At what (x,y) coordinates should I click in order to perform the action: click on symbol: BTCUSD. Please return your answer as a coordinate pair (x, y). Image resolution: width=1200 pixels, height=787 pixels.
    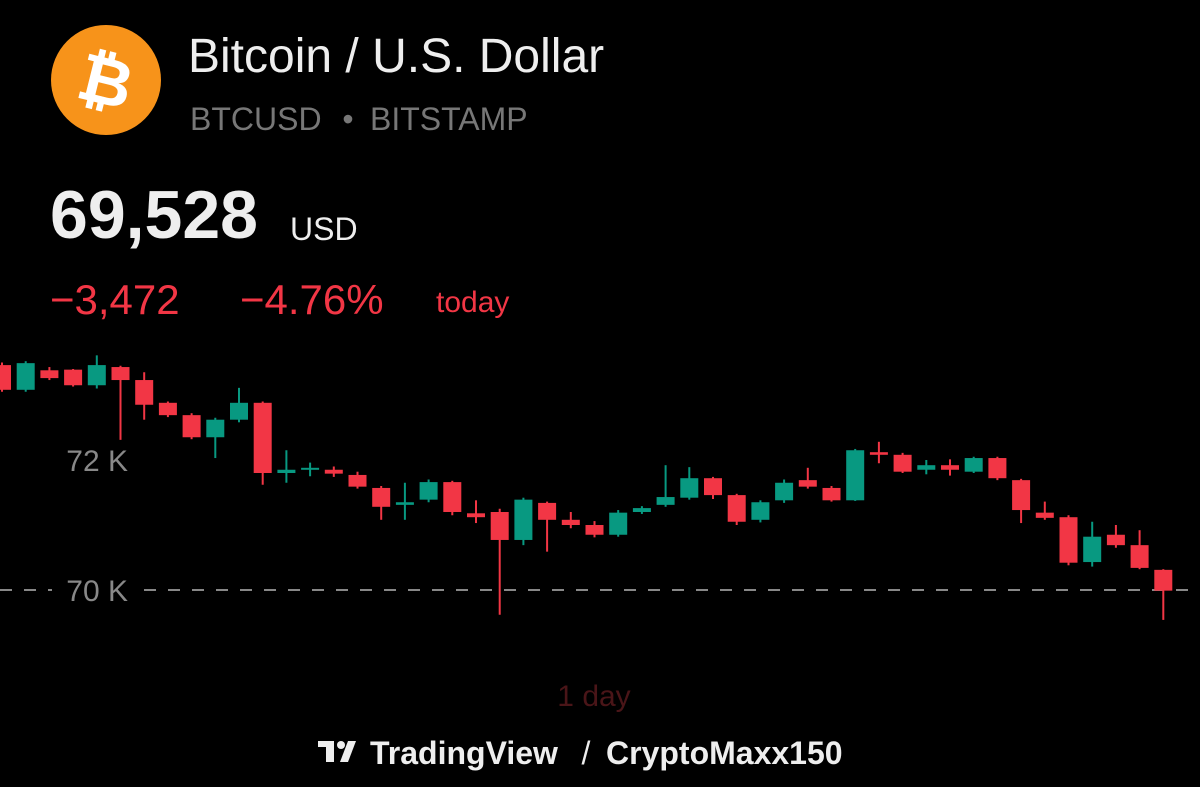
    Looking at the image, I should click on (256, 119).